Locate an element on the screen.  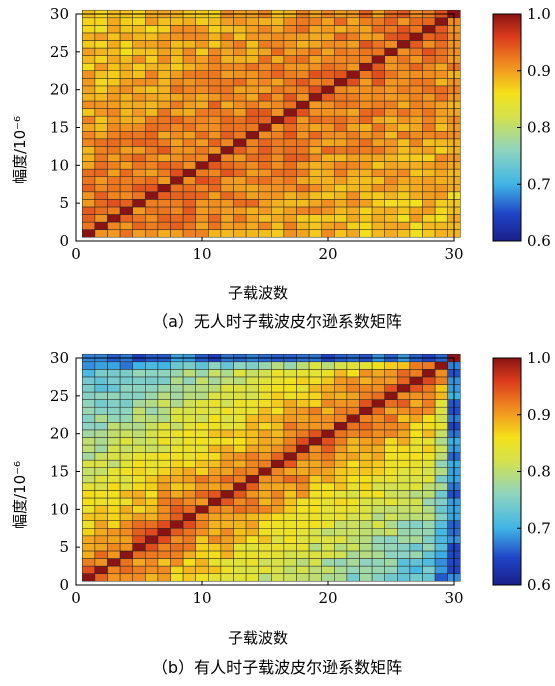
y-axis-label-b: 幅度/10⁻⁶ is located at coordinates (20, 495).